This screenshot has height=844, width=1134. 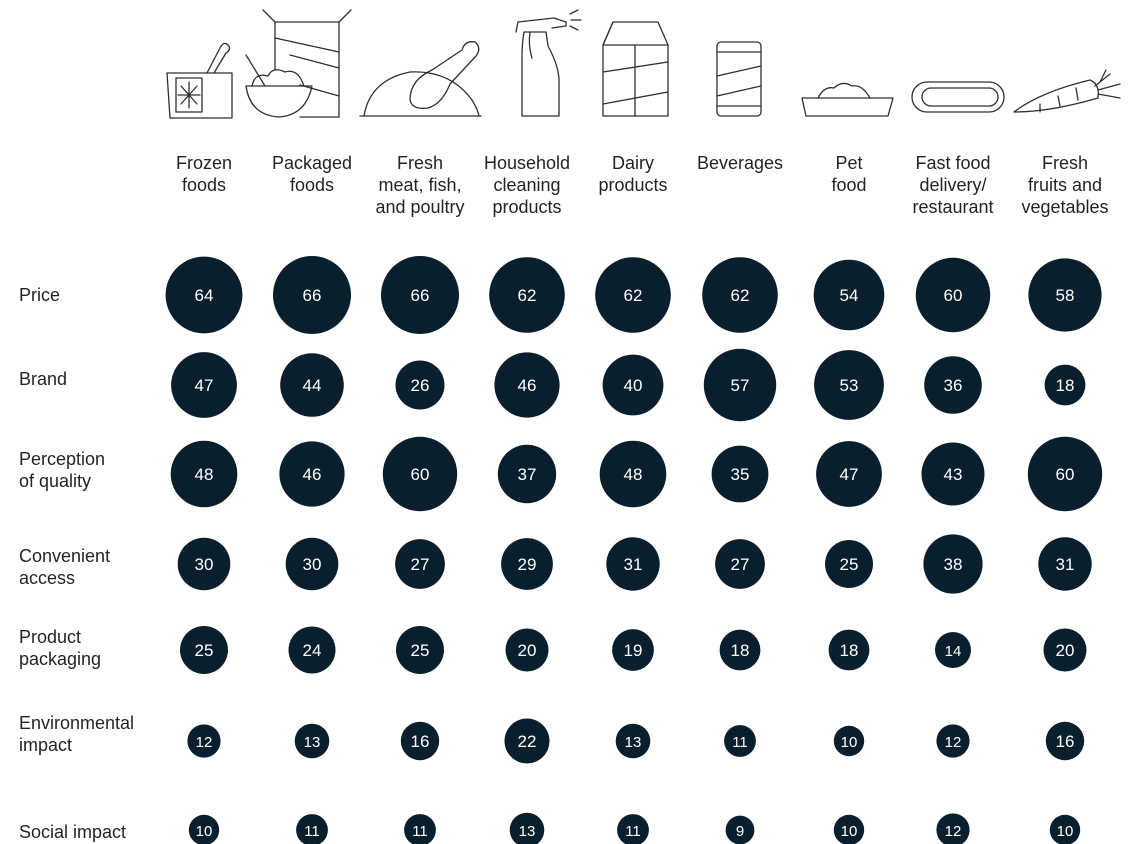 I want to click on bubble-value-label: 11, so click(x=420, y=831).